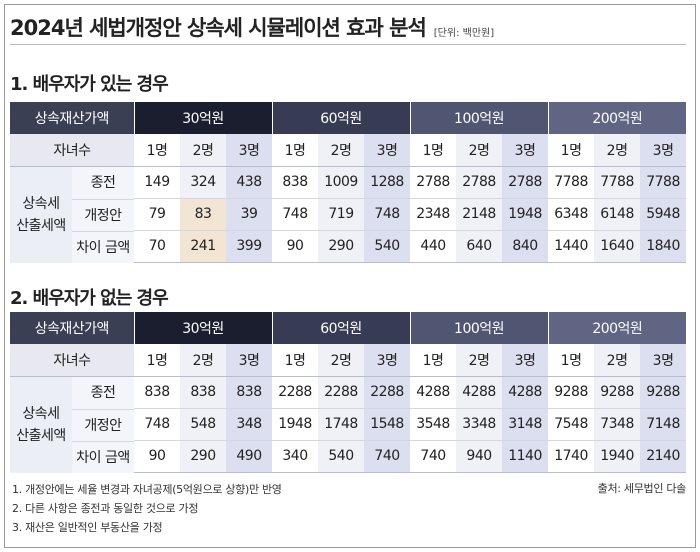 Image resolution: width=700 pixels, height=552 pixels. I want to click on footnote: 2. 다른 사항은 종전과 동일한 것으로 가정, so click(105, 508).